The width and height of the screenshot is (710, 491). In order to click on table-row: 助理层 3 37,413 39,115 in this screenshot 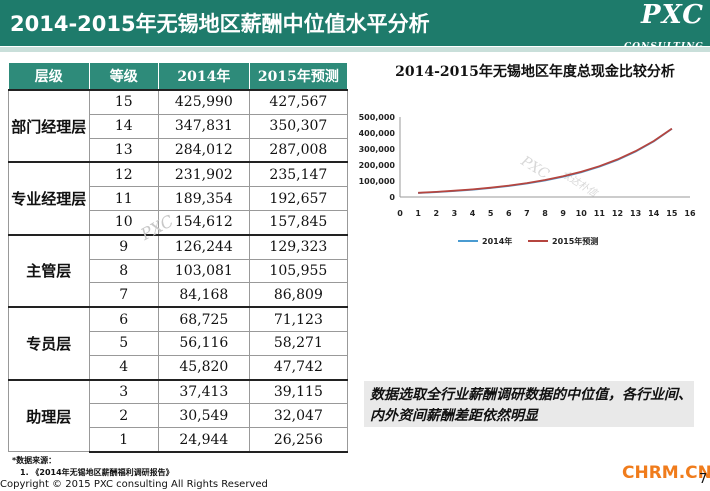, I will do `click(178, 415)`.